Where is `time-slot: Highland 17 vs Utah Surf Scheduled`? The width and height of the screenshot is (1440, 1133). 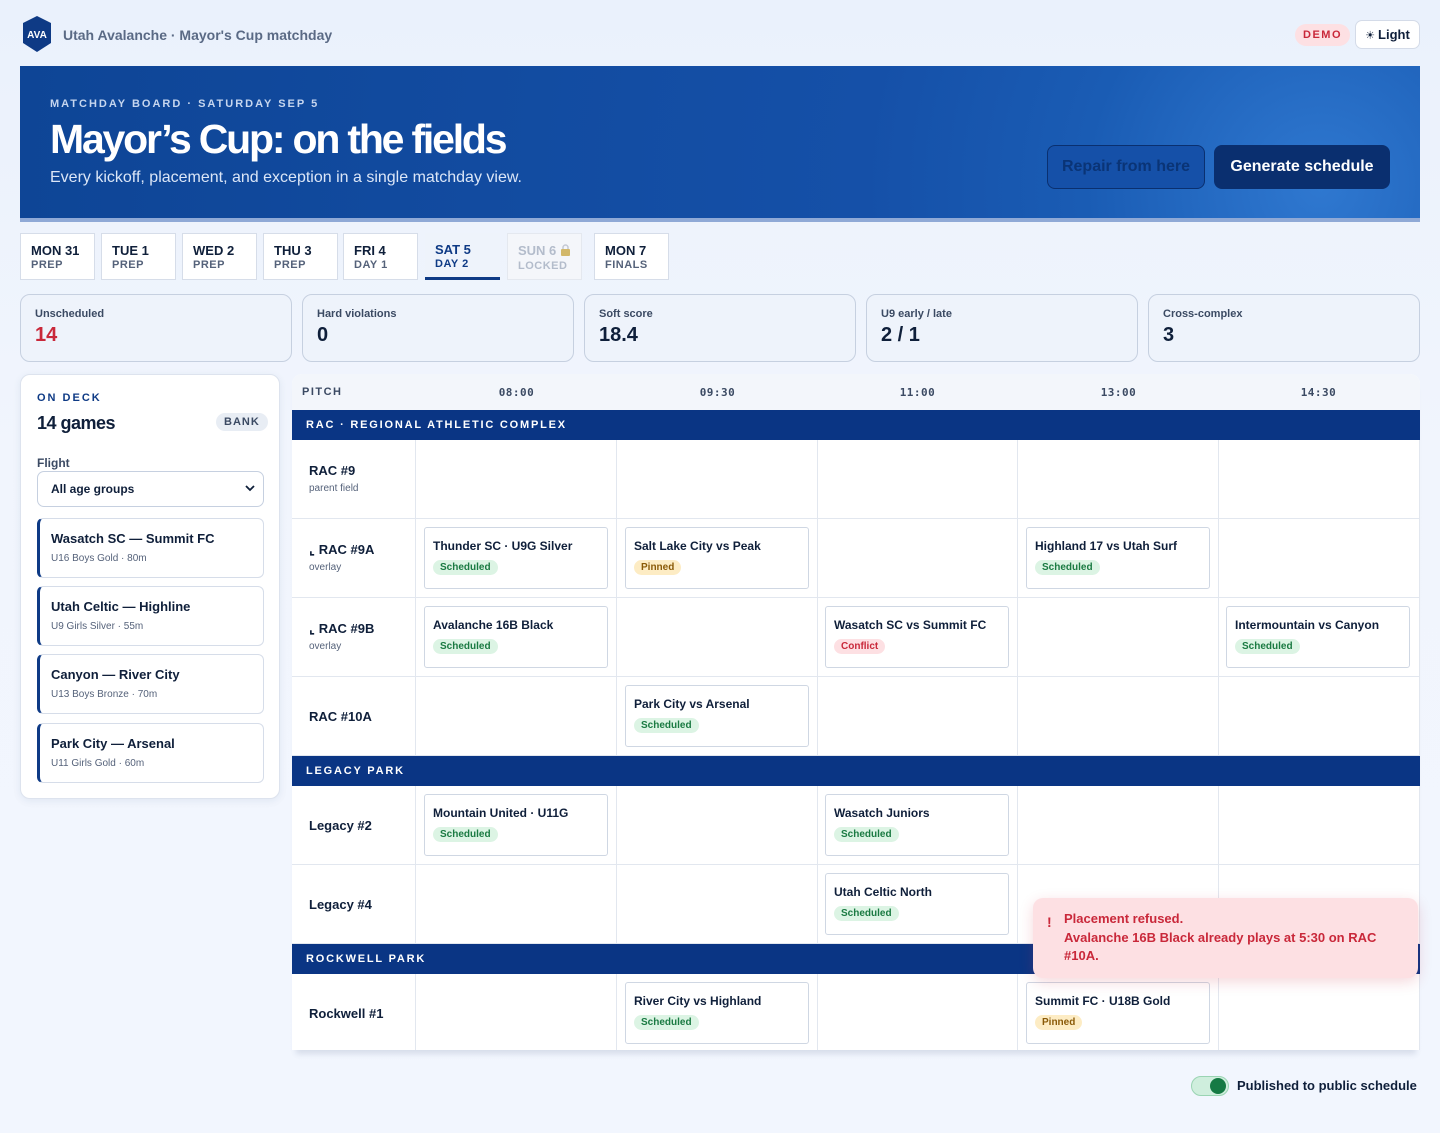
time-slot: Highland 17 vs Utah Surf Scheduled is located at coordinates (1118, 558).